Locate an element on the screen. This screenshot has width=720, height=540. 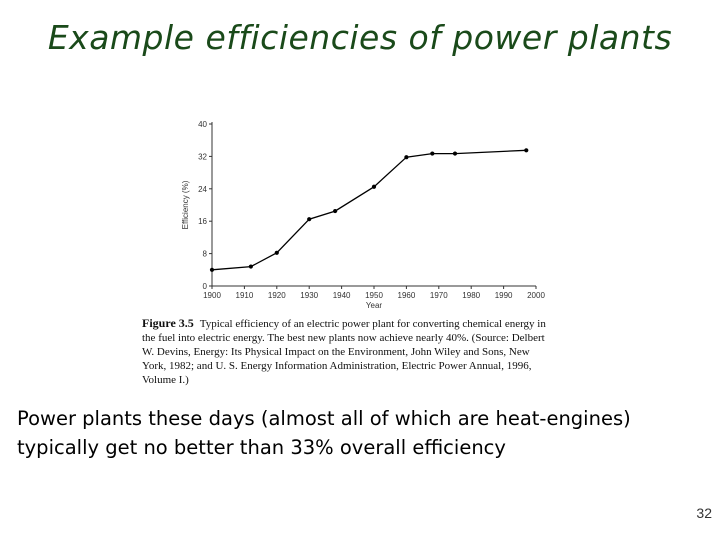
x-tick-label: 1940 is located at coordinates (342, 295).